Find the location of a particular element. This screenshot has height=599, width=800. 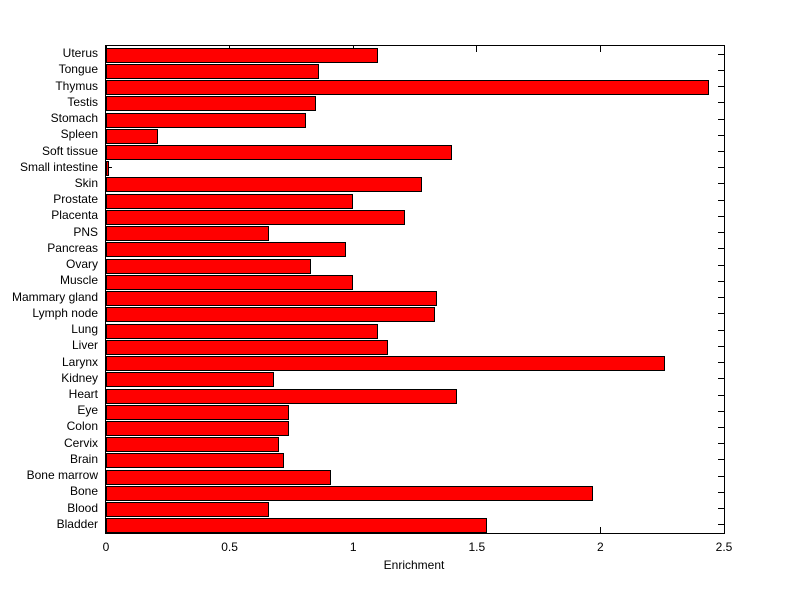

bar-lymph-node is located at coordinates (270, 315).